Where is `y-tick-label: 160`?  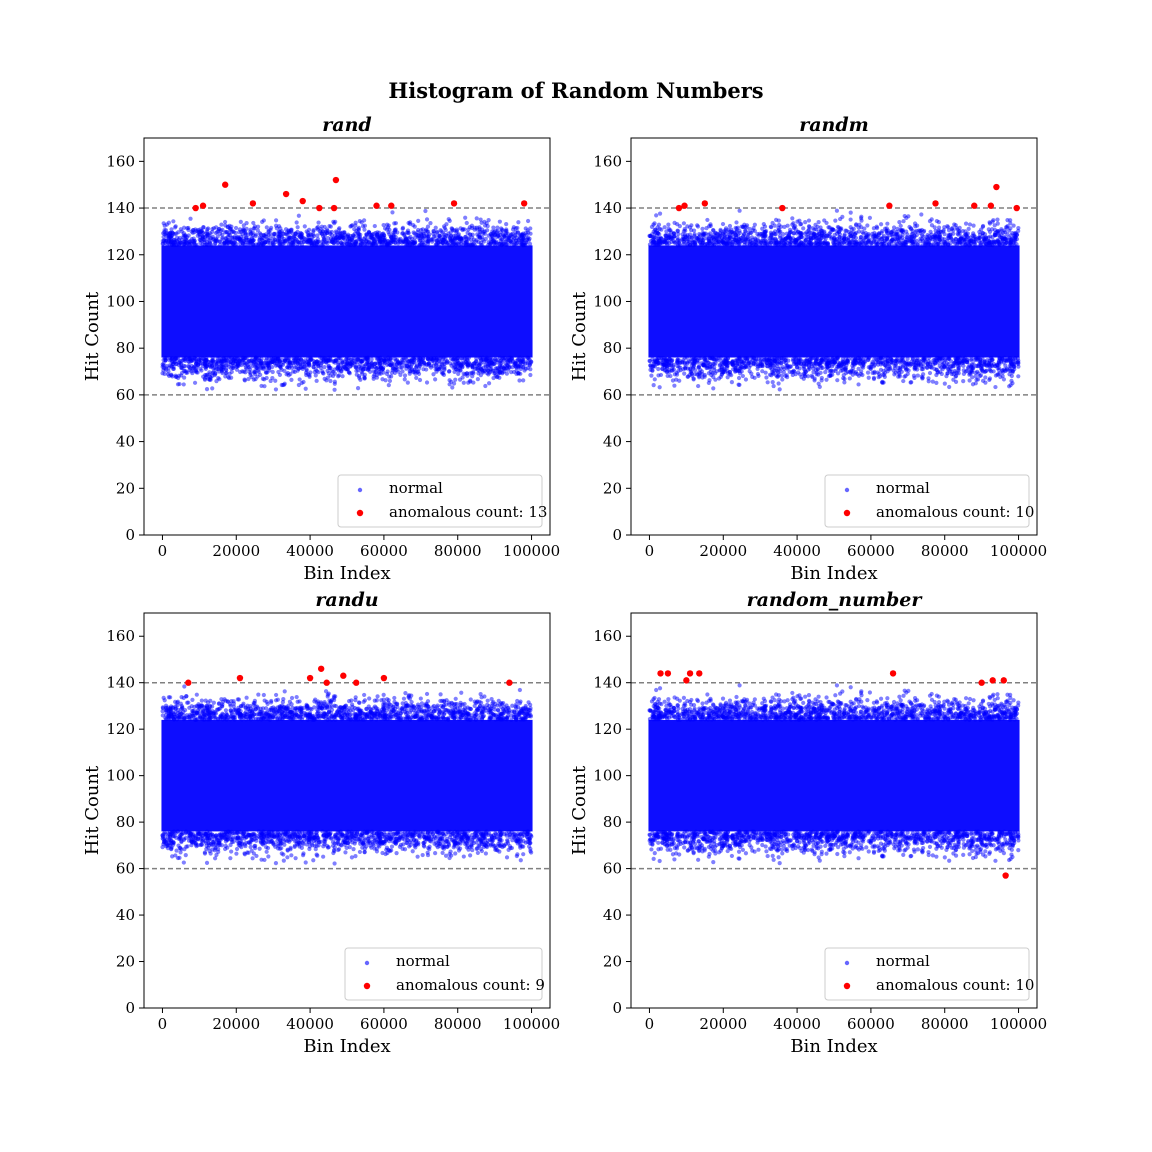
y-tick-label: 160 is located at coordinates (120, 161).